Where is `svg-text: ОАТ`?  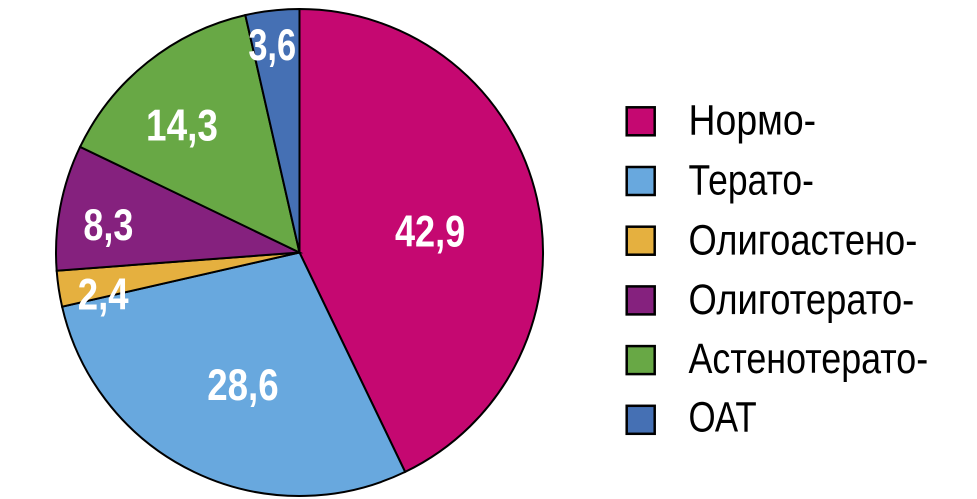
svg-text: ОАТ is located at coordinates (723, 417).